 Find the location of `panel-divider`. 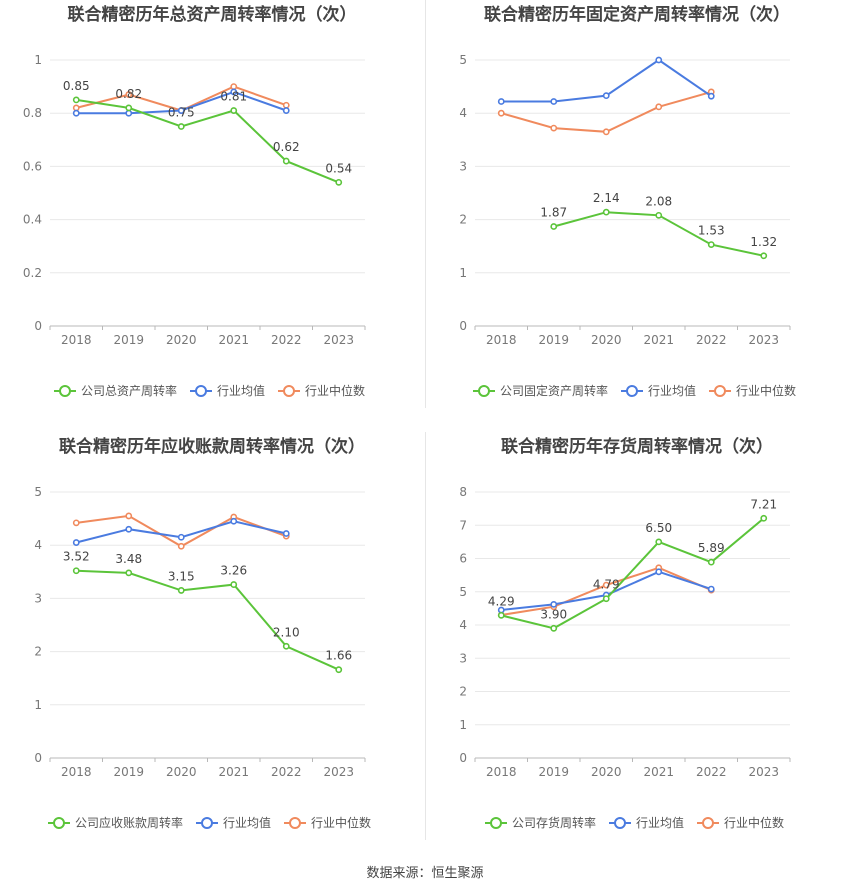

panel-divider is located at coordinates (425, 204).